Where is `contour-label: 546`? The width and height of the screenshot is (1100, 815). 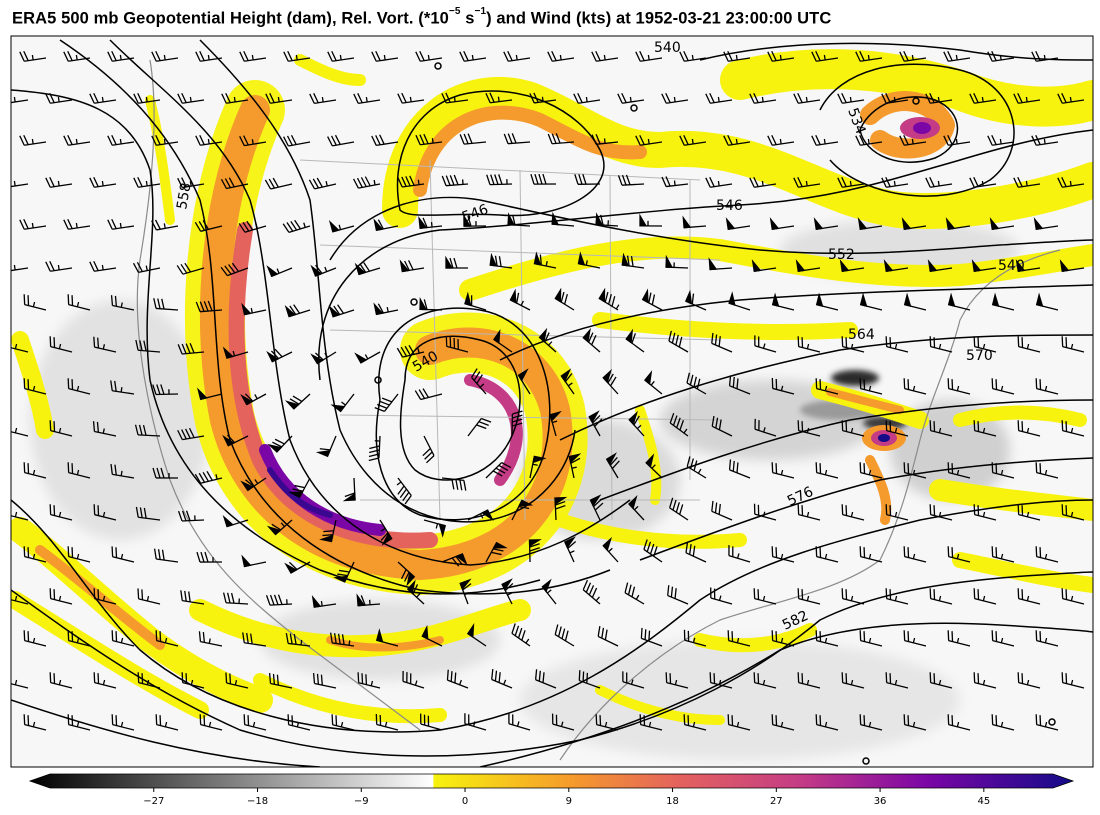
contour-label: 546 is located at coordinates (729, 206).